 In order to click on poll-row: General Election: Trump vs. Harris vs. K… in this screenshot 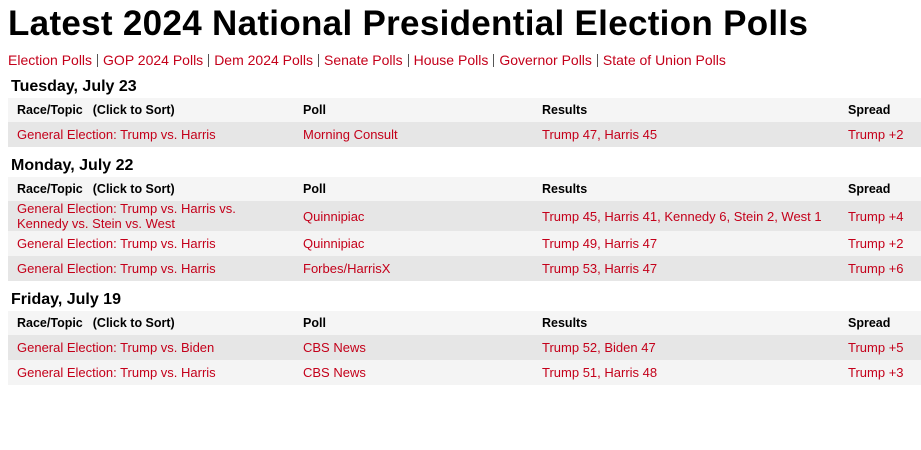, I will do `click(464, 216)`.